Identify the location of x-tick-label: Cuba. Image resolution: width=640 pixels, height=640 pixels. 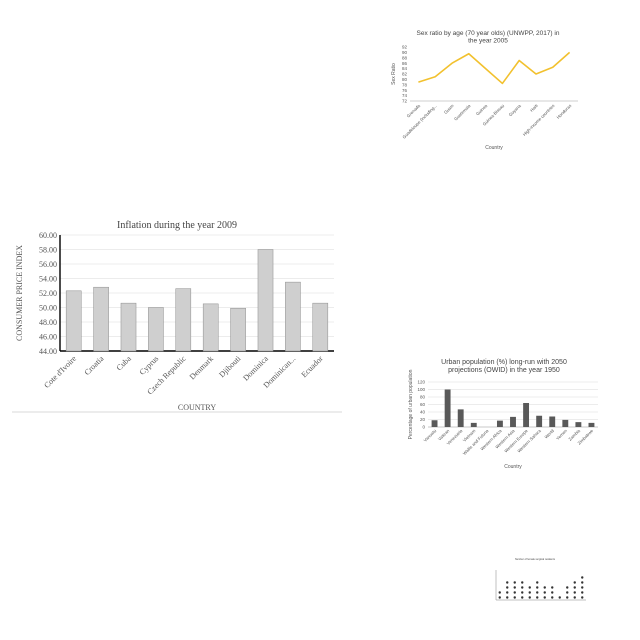
(124, 363).